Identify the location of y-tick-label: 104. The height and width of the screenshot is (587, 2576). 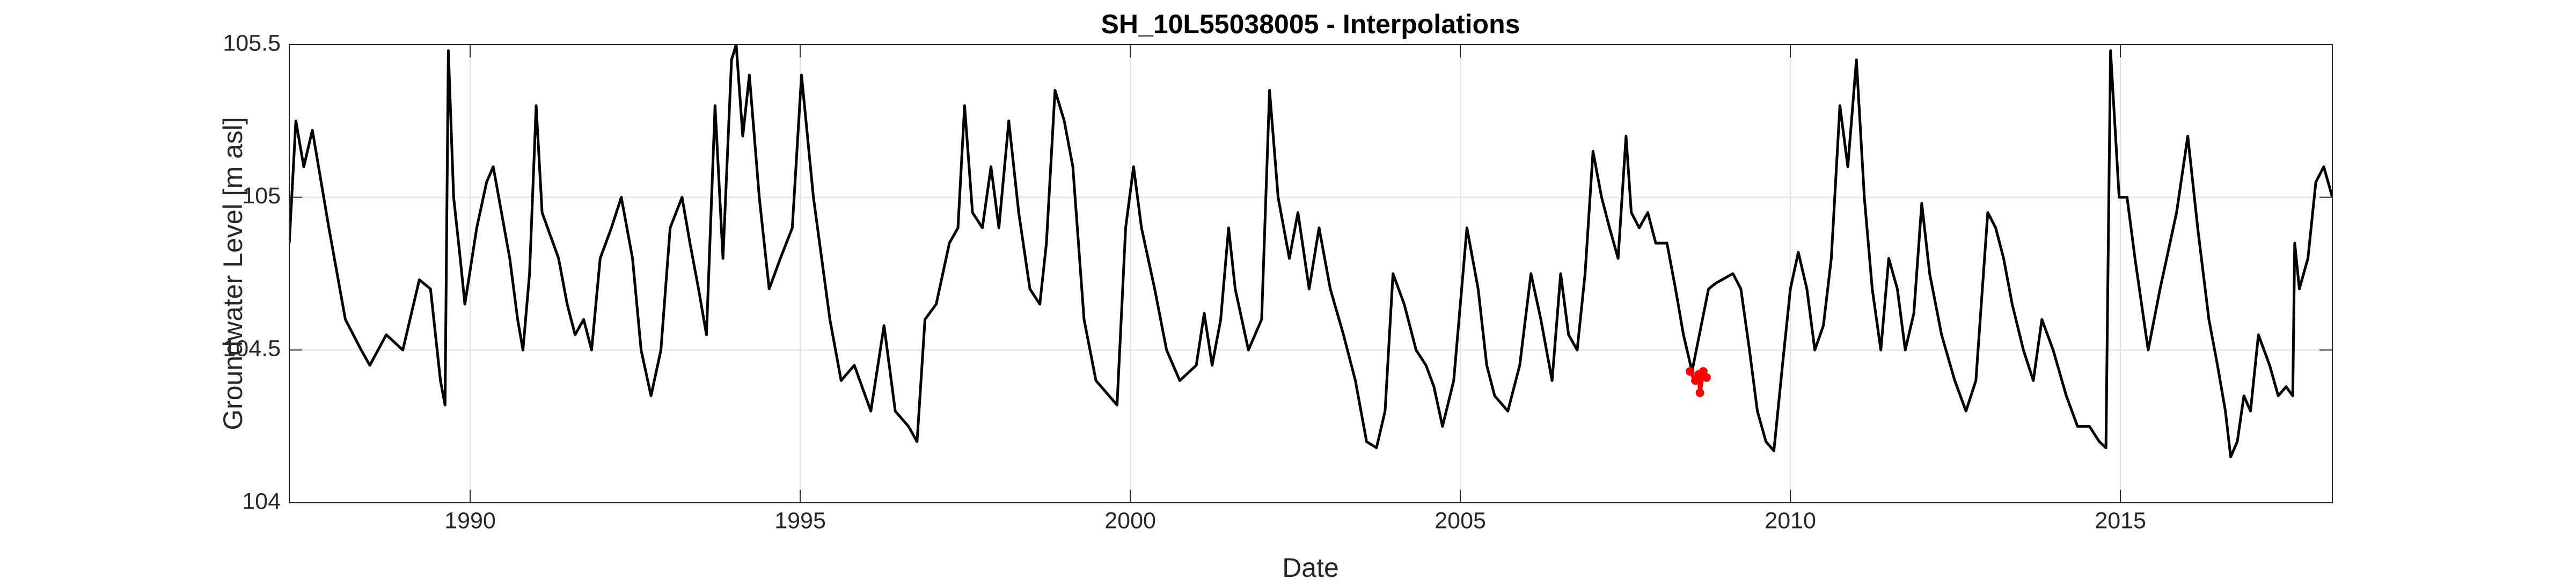
(261, 501).